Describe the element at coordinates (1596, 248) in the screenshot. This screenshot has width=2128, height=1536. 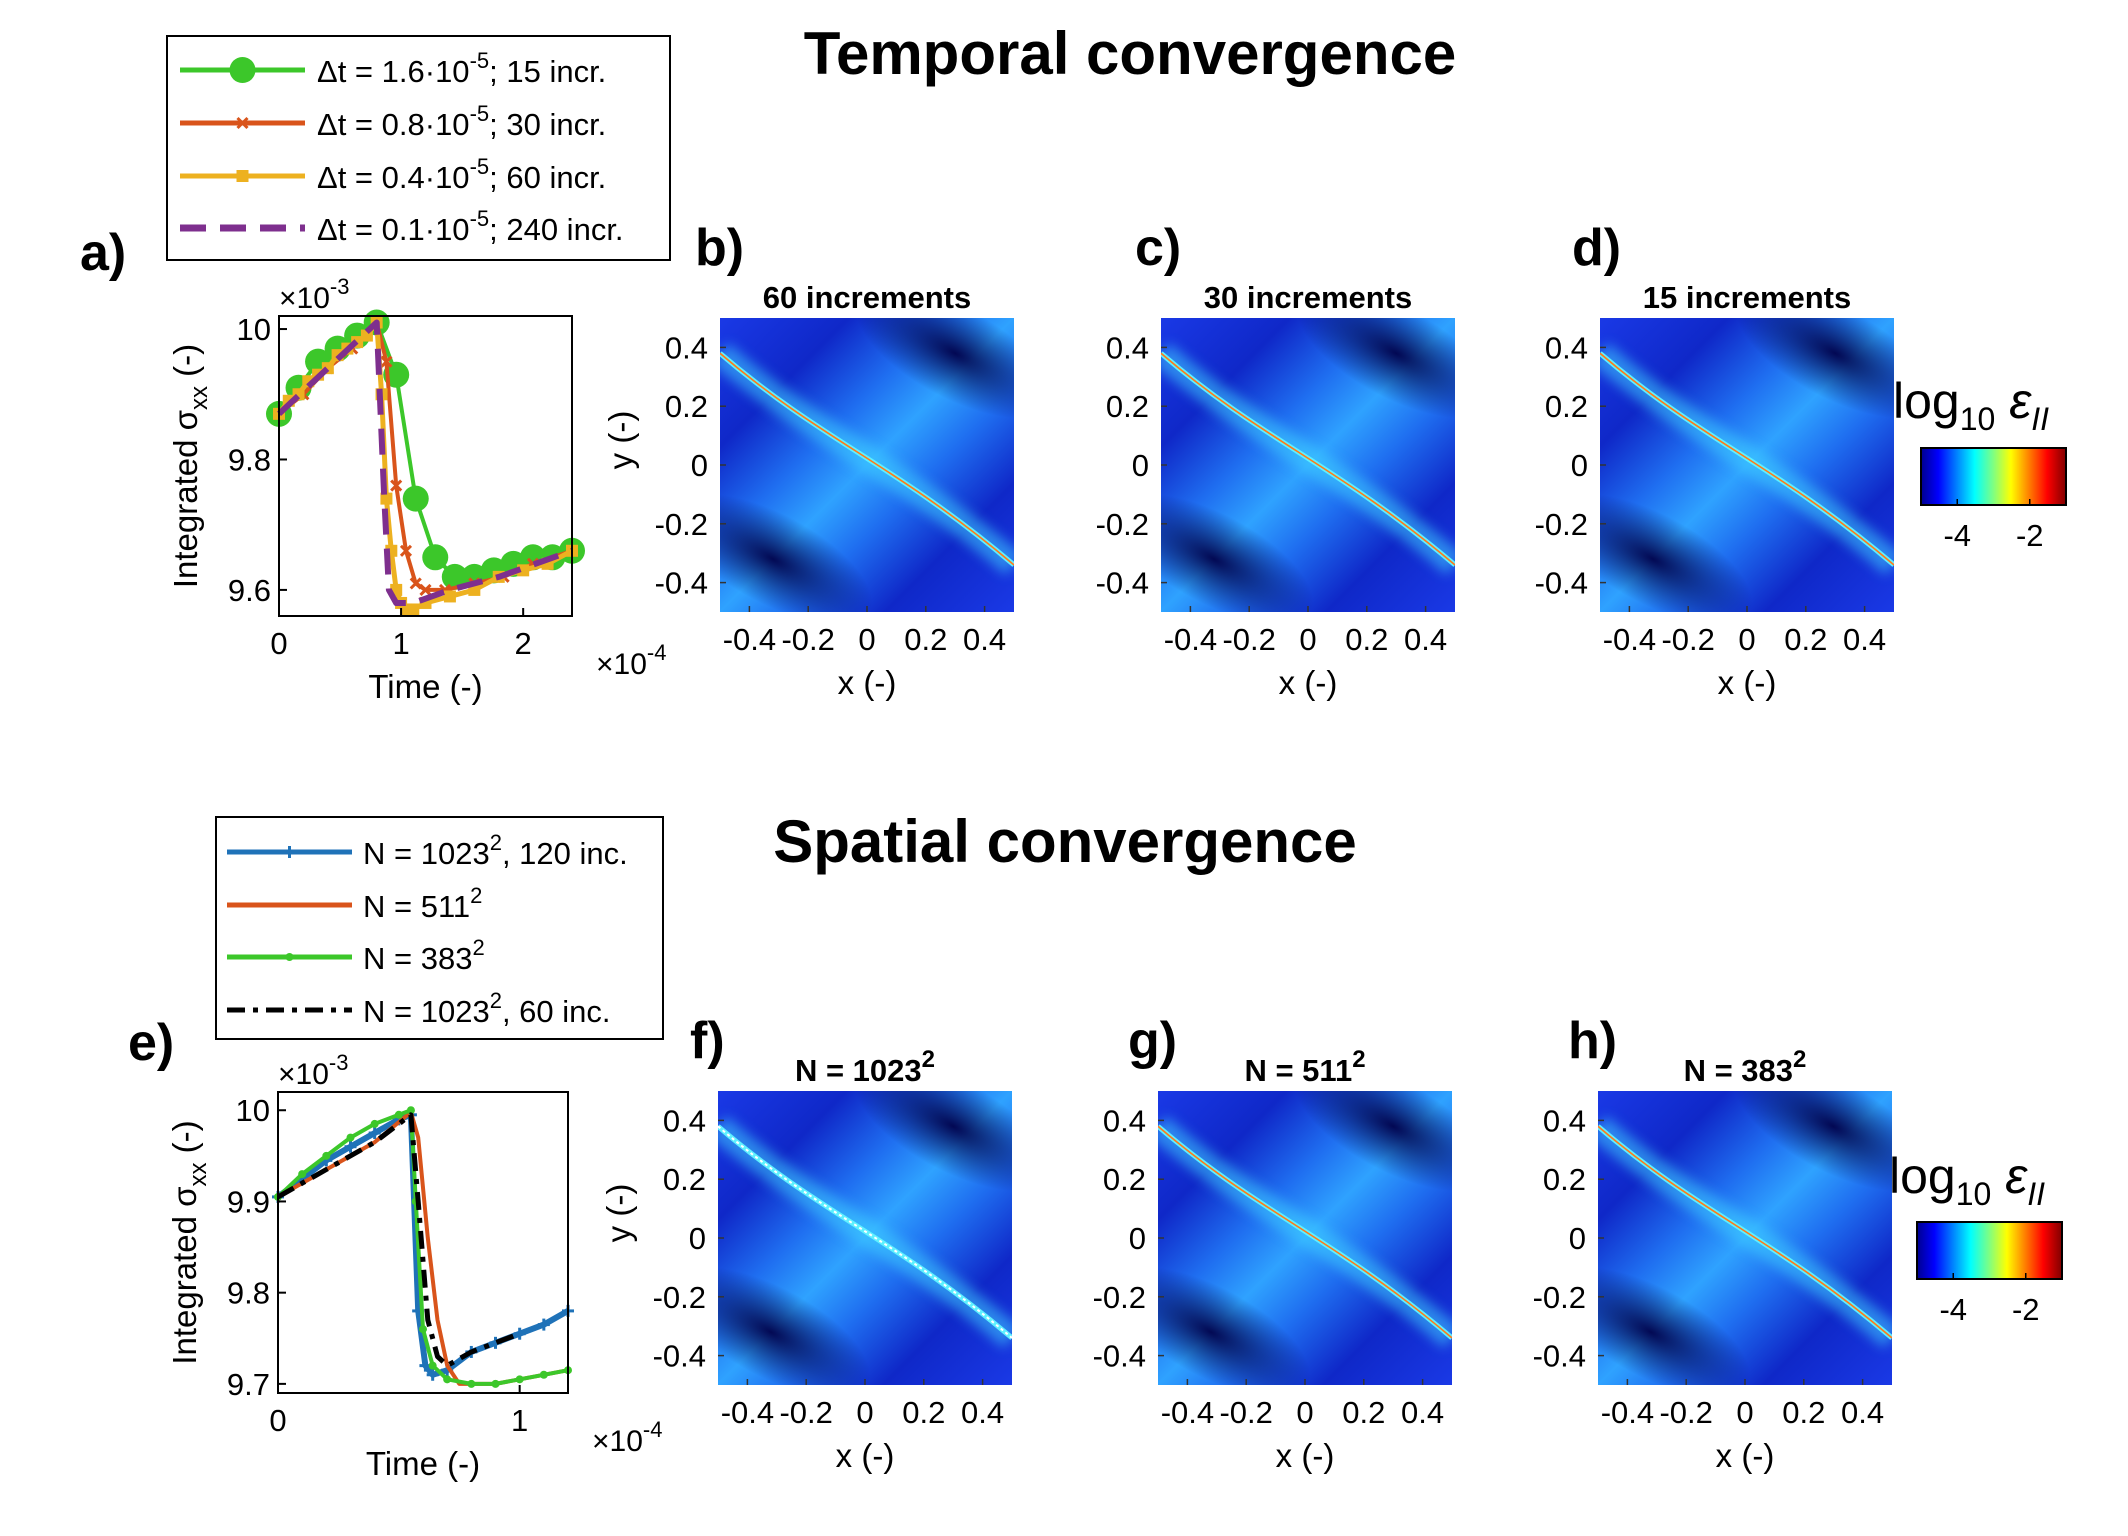
I see `panel-letter-d: d)` at that location.